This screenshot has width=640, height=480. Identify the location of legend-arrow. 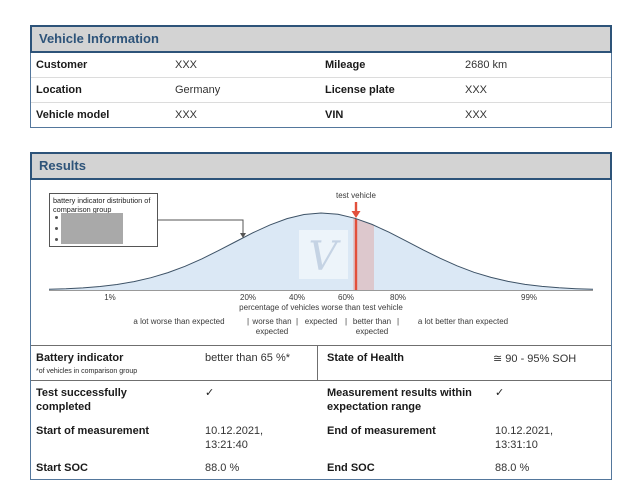
(201, 226).